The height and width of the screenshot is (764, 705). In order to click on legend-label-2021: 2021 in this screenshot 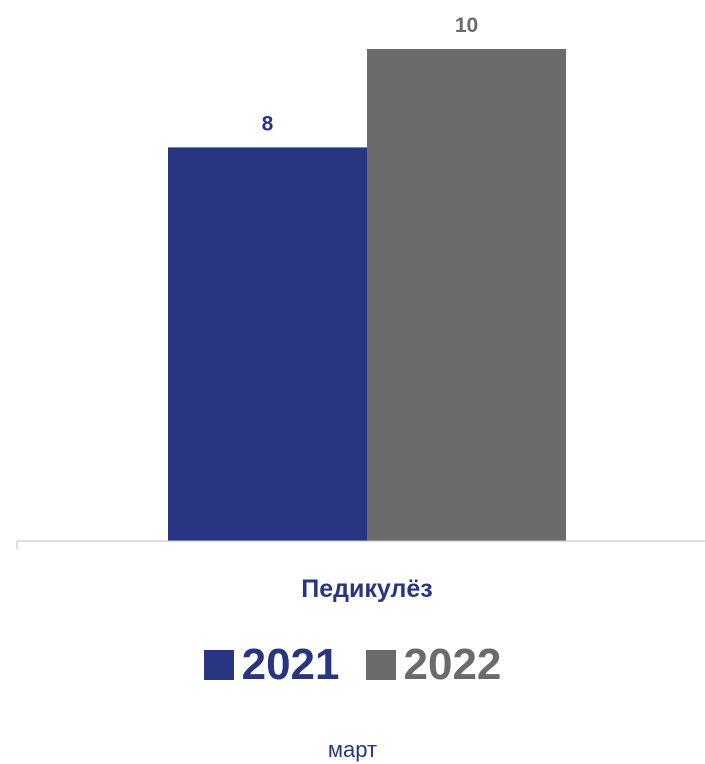, I will do `click(290, 664)`.